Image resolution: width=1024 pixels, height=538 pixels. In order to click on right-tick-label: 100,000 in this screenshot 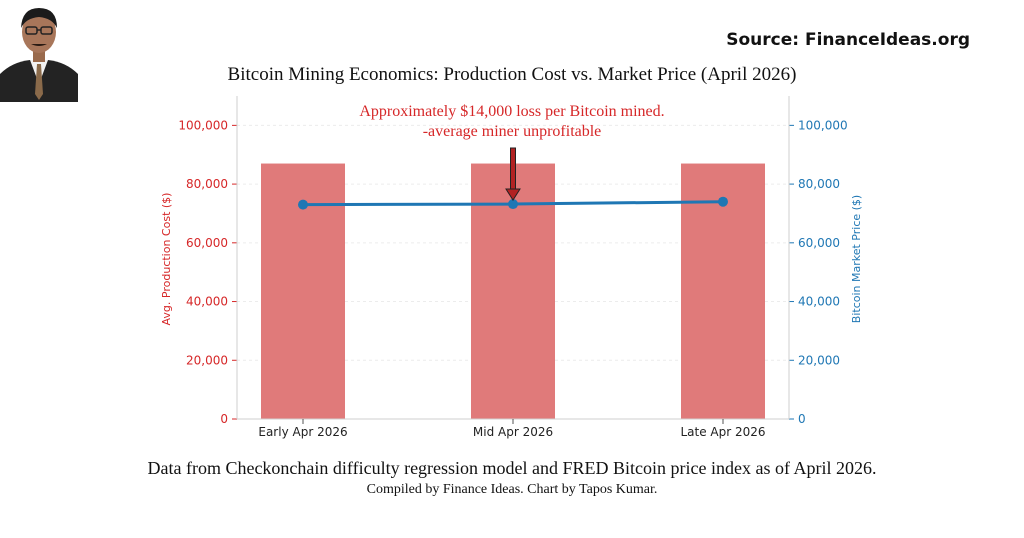, I will do `click(823, 125)`.